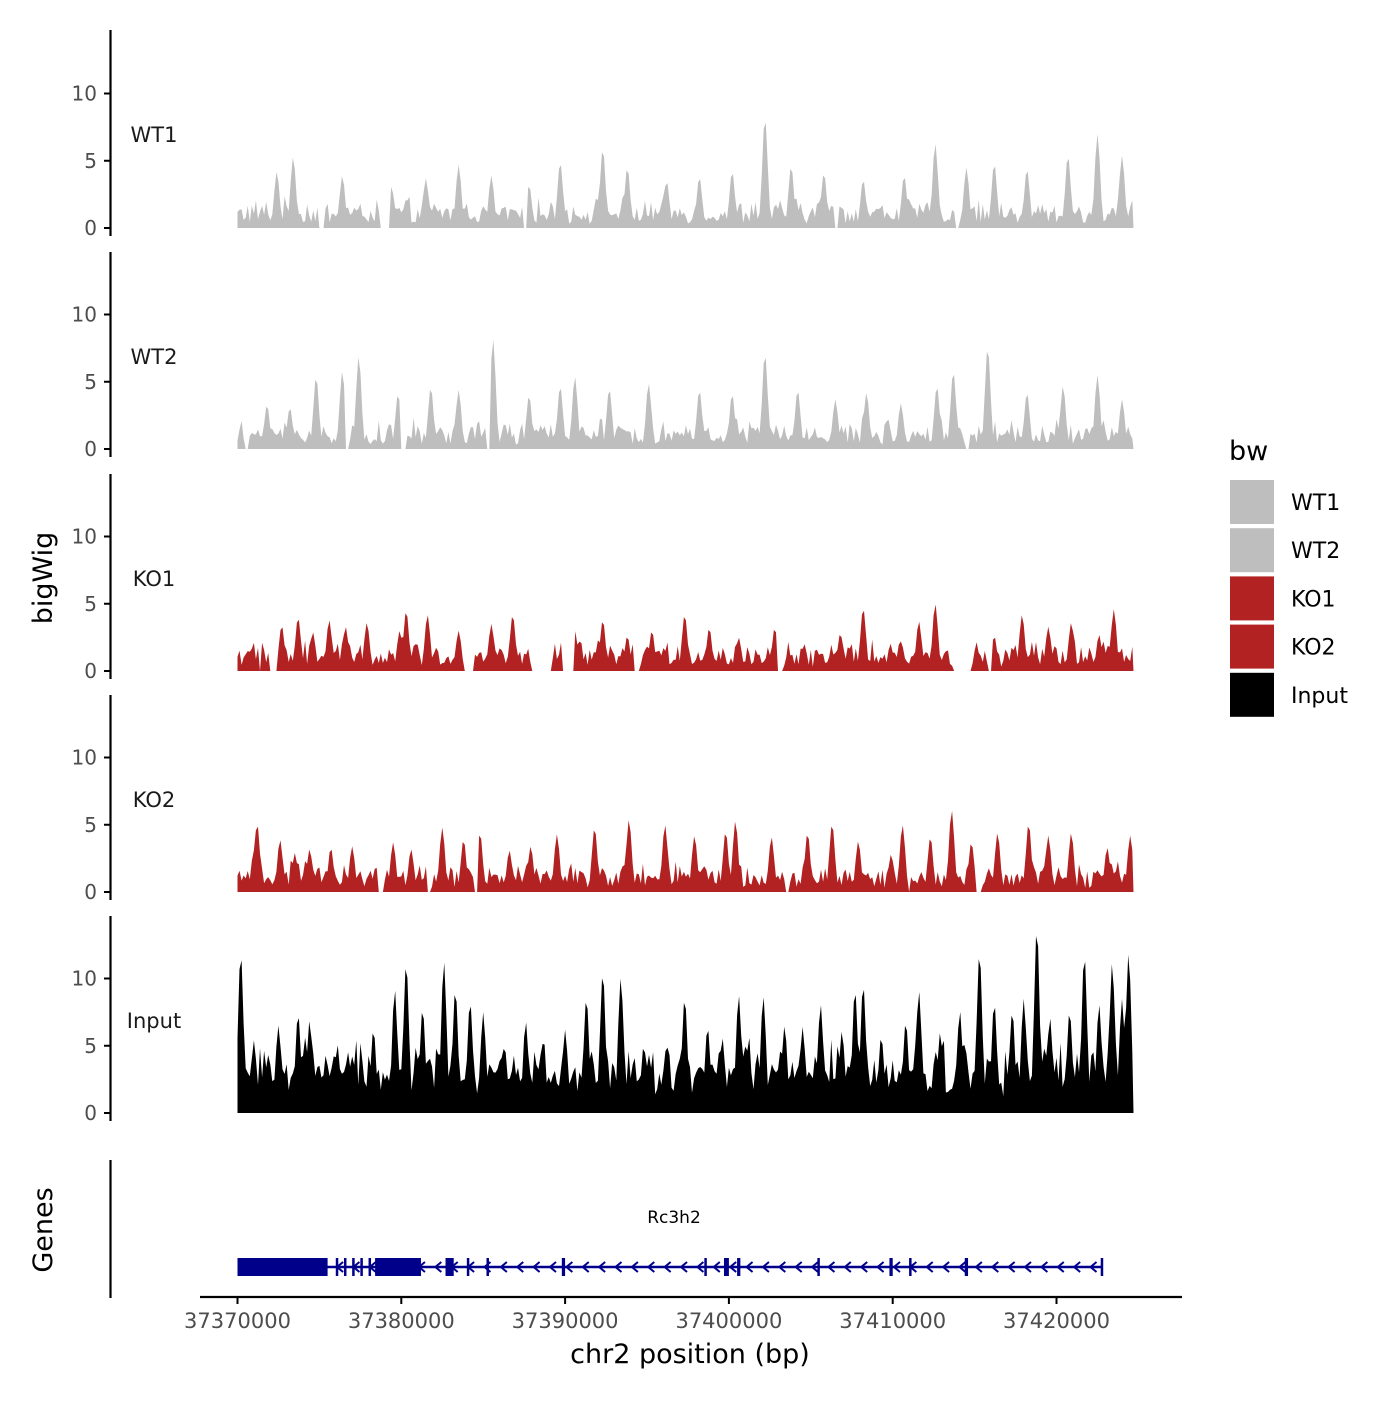  Describe the element at coordinates (1315, 503) in the screenshot. I see `legend-label-wt1: WT1` at that location.